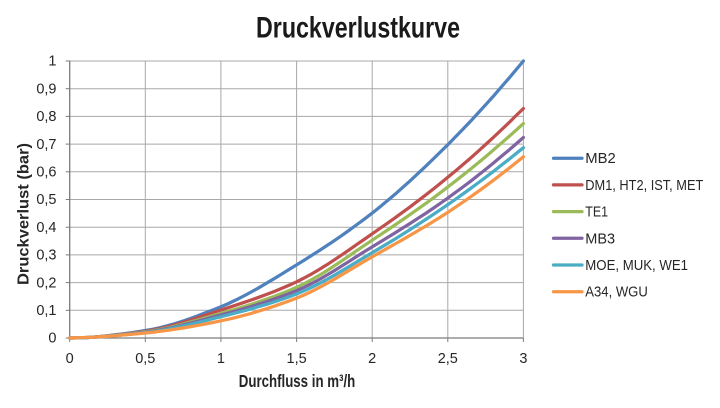 This screenshot has width=720, height=408. What do you see at coordinates (46, 145) in the screenshot?
I see `svg-text: 0,7` at bounding box center [46, 145].